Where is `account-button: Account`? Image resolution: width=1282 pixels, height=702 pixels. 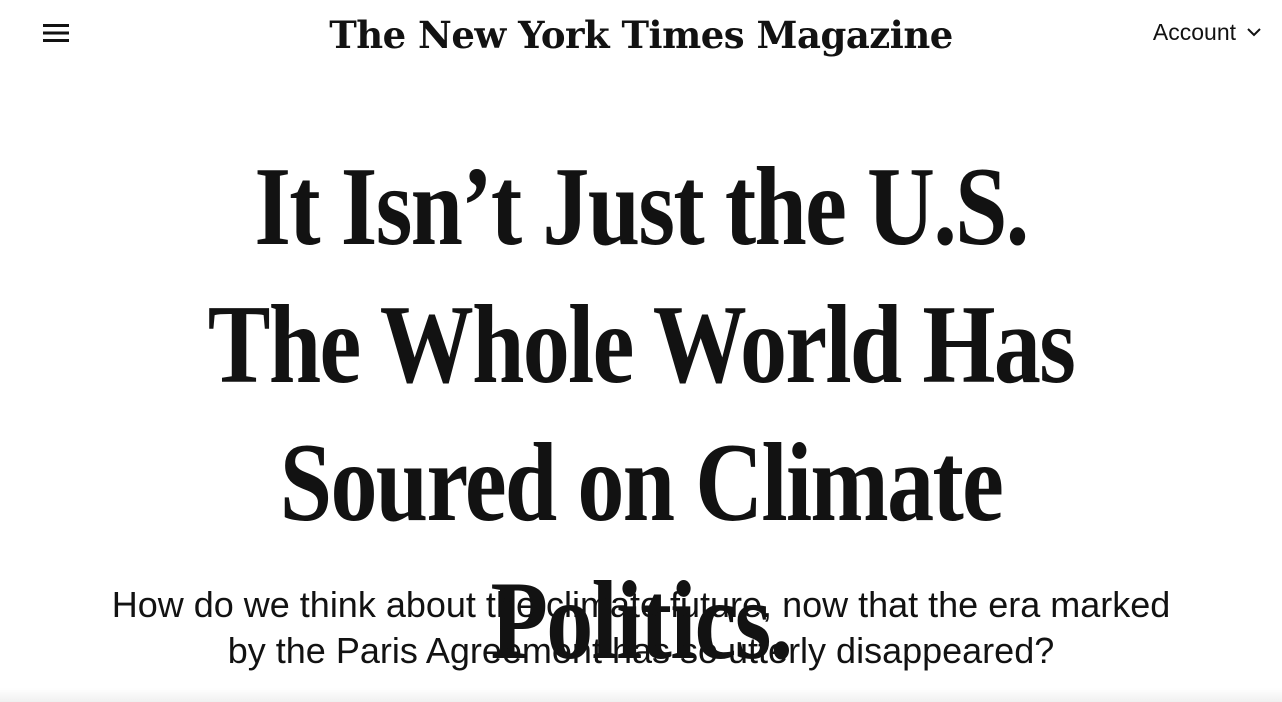 account-button: Account is located at coordinates (1207, 32).